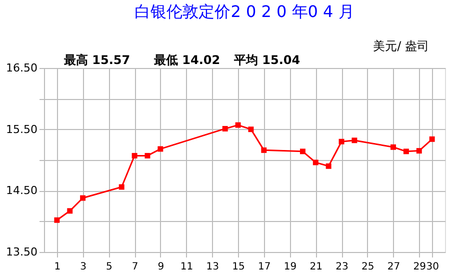 Image resolution: width=450 pixels, height=275 pixels. What do you see at coordinates (316, 267) in the screenshot?
I see `x-tick-label: 21` at bounding box center [316, 267].